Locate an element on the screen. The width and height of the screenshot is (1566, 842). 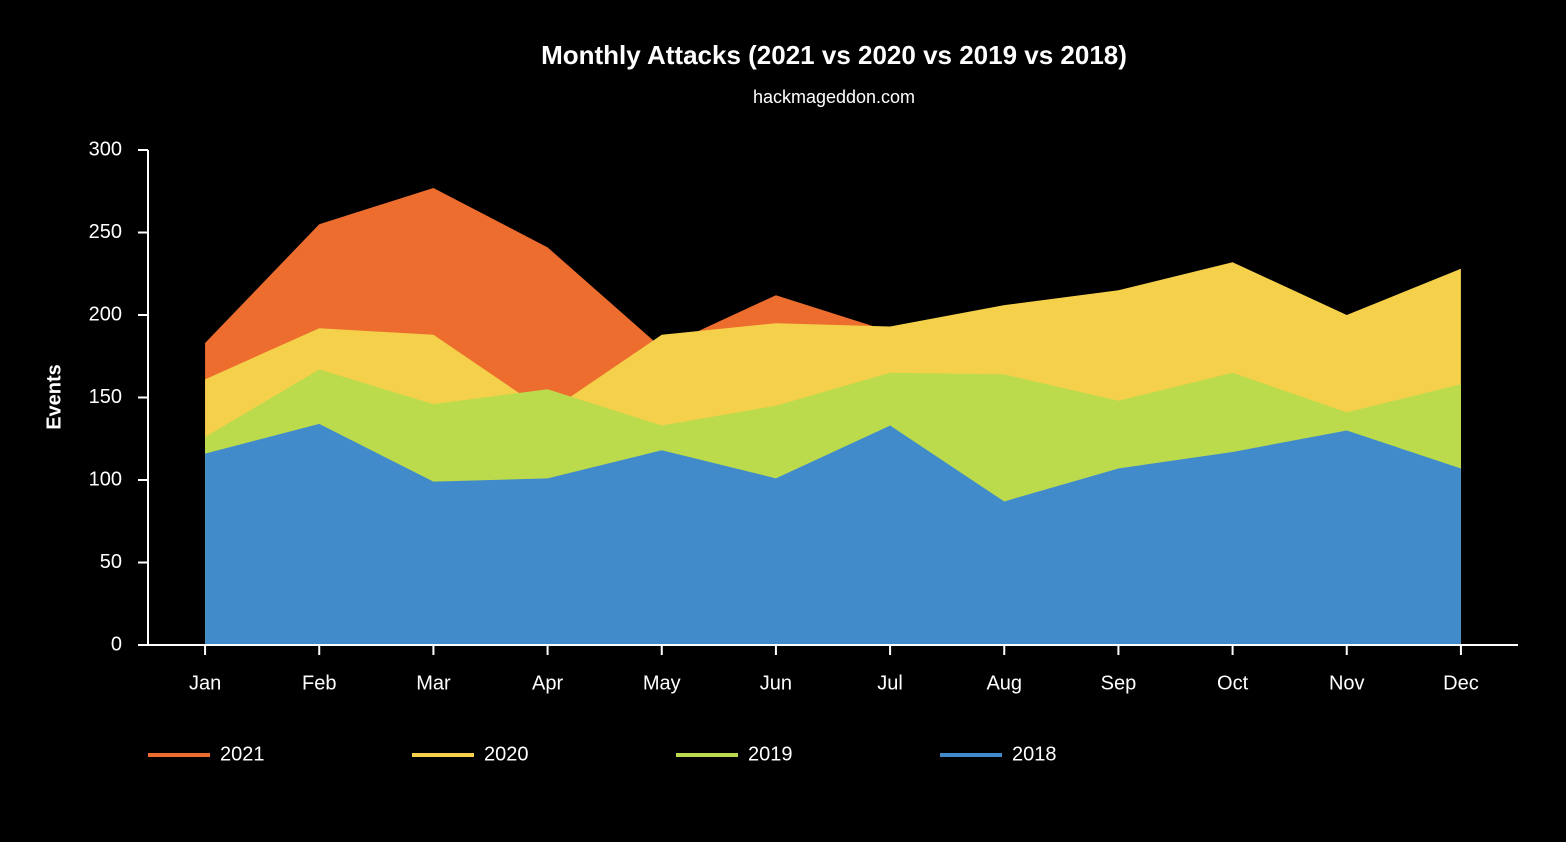
x-tick-label: Oct is located at coordinates (1233, 683).